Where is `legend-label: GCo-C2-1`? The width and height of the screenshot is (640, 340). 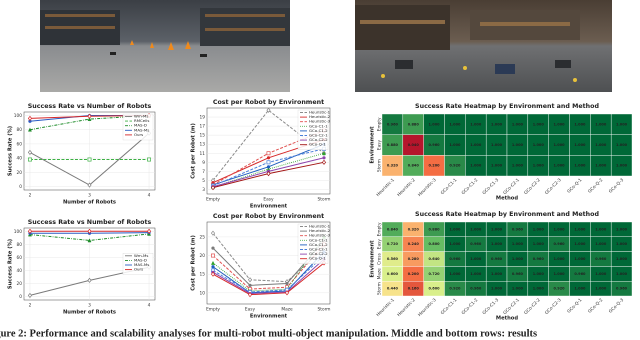
legend-label: GCo-C2-1 is located at coordinates (318, 135).